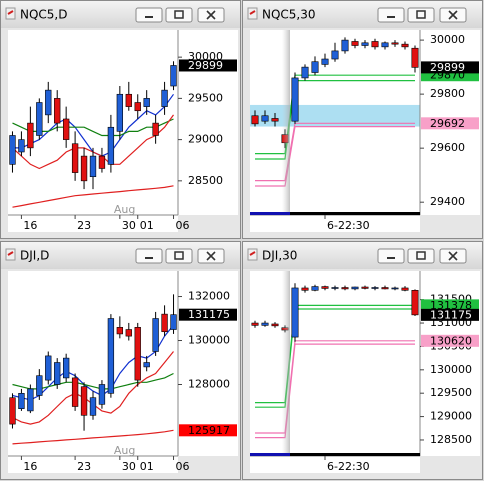 The width and height of the screenshot is (484, 481). Describe the element at coordinates (209, 296) in the screenshot. I see `y-tick-label: 132000` at that location.